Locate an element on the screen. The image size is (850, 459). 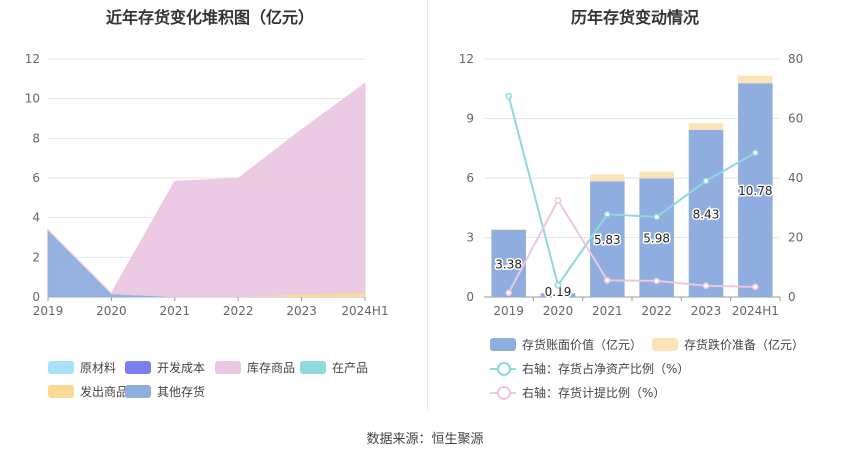
left-legend-label: 原材料 is located at coordinates (98, 368).